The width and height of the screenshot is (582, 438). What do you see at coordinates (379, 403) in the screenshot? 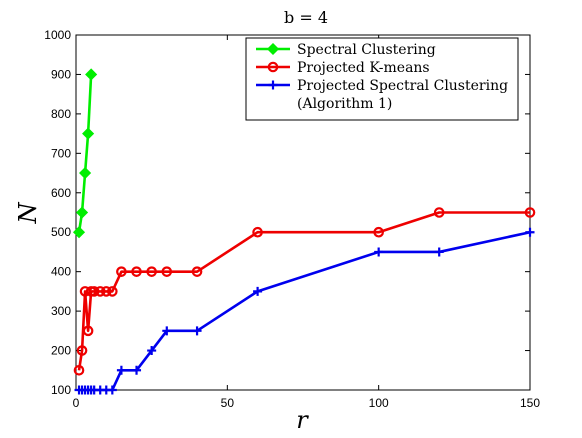
I see `x-tick-label: 100` at bounding box center [379, 403].